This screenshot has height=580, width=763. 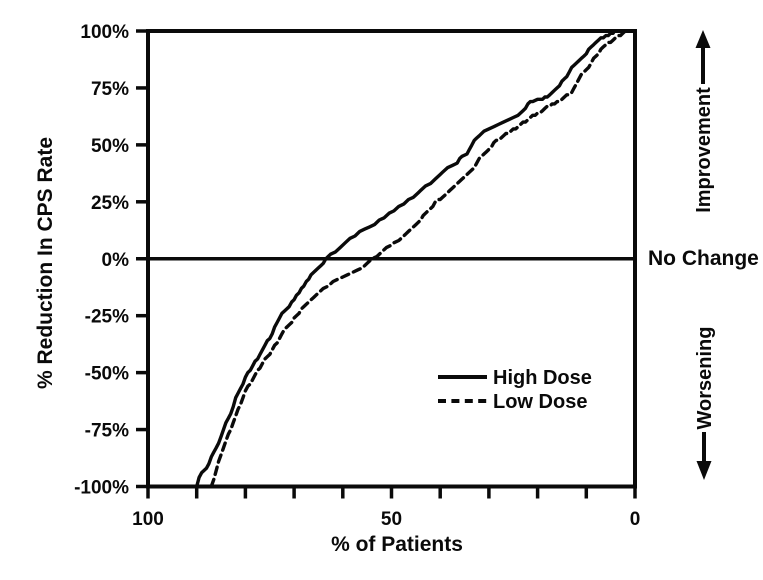 What do you see at coordinates (704, 470) in the screenshot?
I see `worsening-arrowhead-icon` at bounding box center [704, 470].